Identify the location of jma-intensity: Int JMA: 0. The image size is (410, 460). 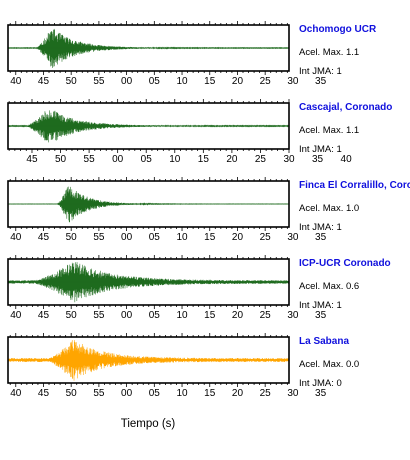
(320, 383).